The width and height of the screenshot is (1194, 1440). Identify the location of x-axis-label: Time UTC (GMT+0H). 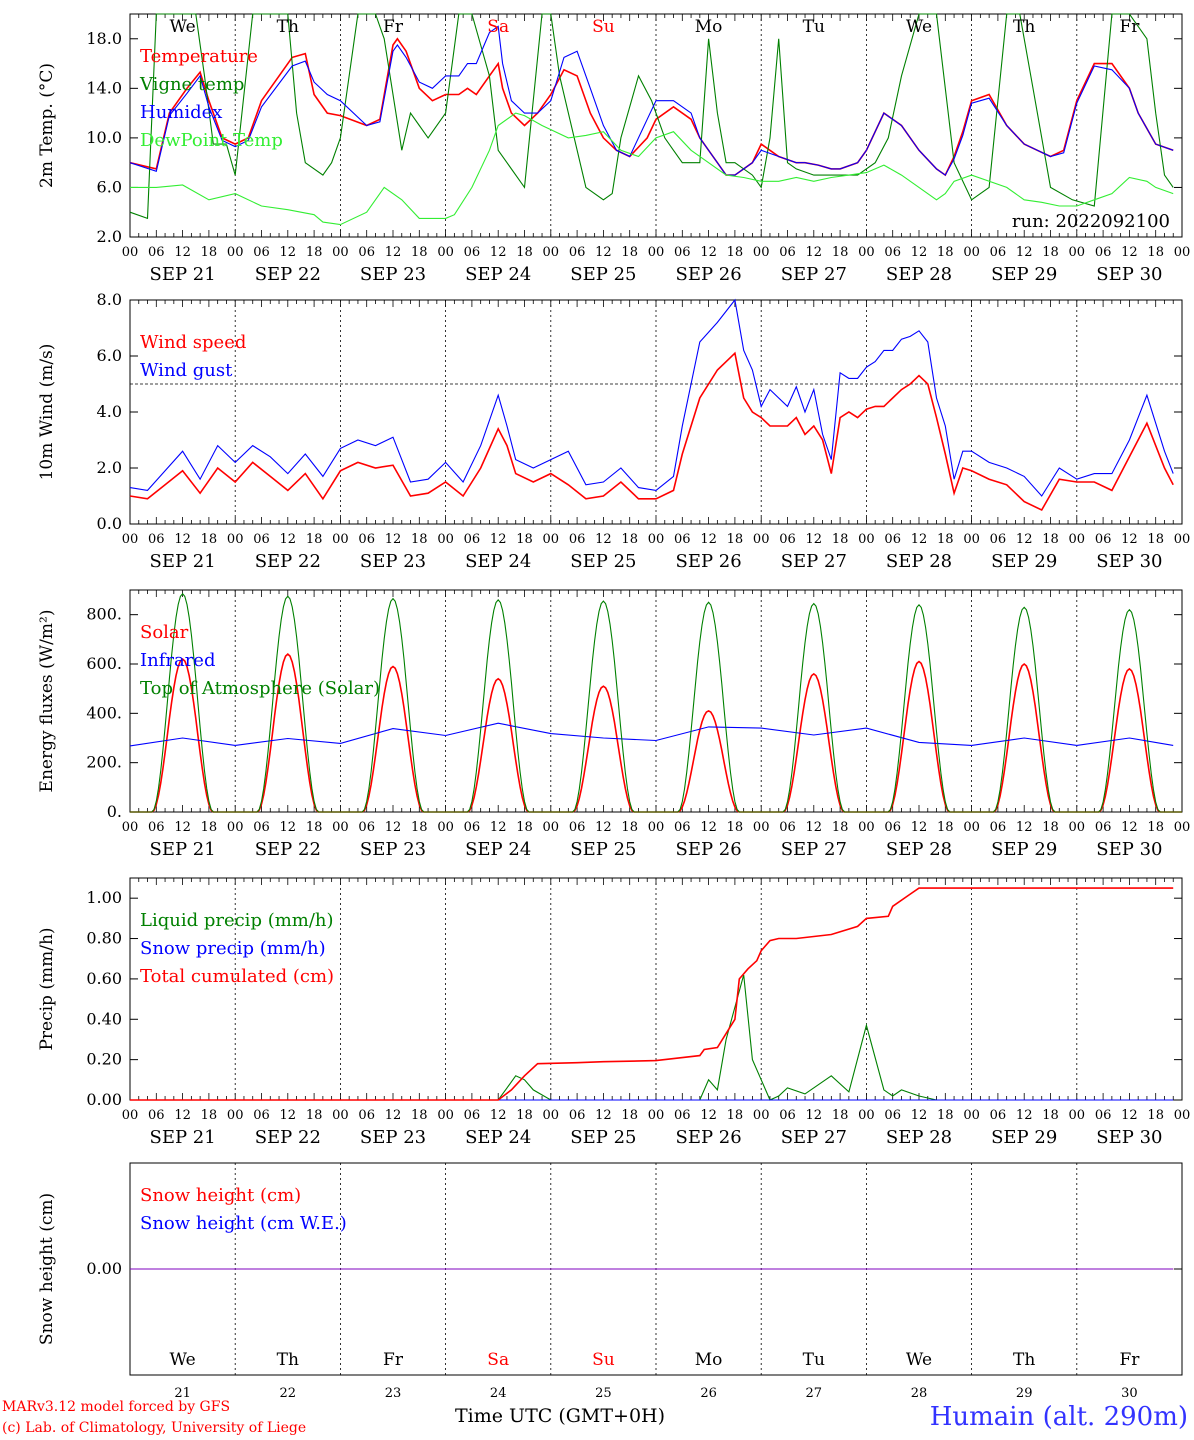
(560, 1416).